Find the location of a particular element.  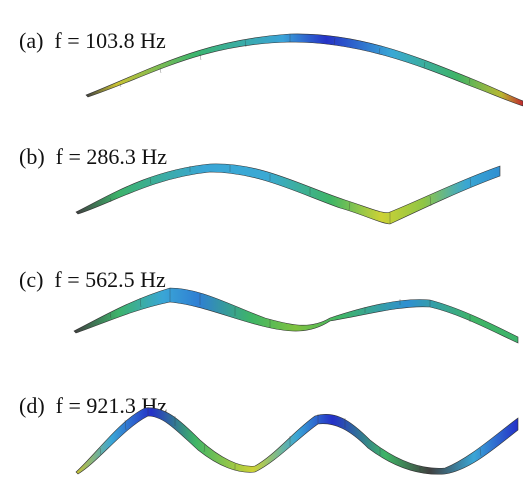

mode-shape-c is located at coordinates (296, 315).